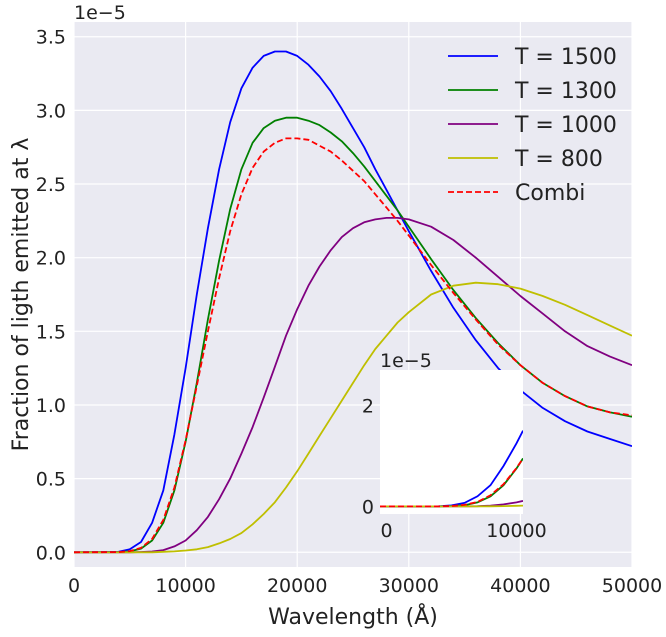 This screenshot has height=637, width=666. What do you see at coordinates (632, 586) in the screenshot?
I see `x-tick-label: 50000` at bounding box center [632, 586].